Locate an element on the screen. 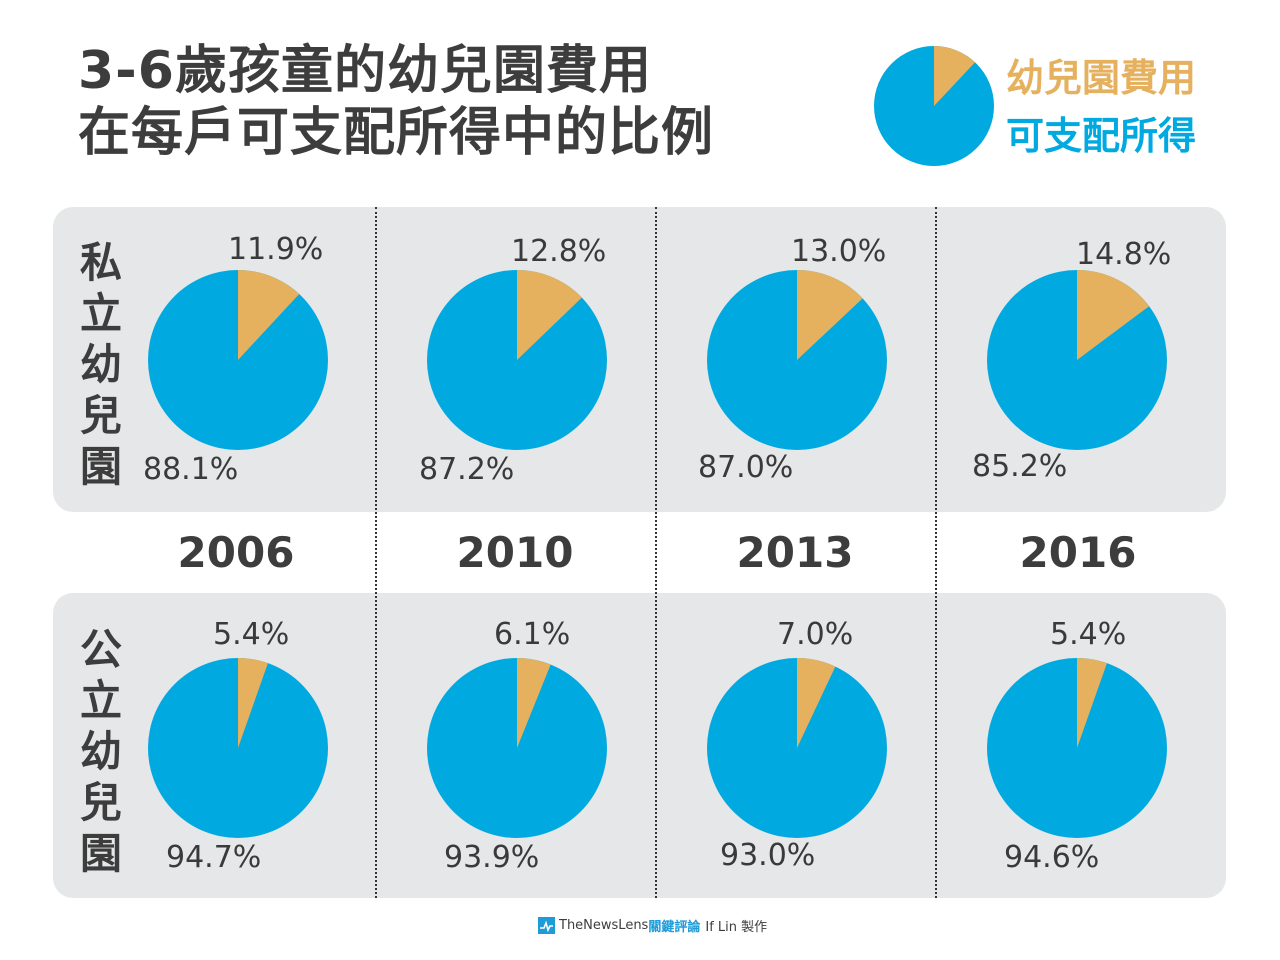  legend-fee-slice is located at coordinates (955, 76).